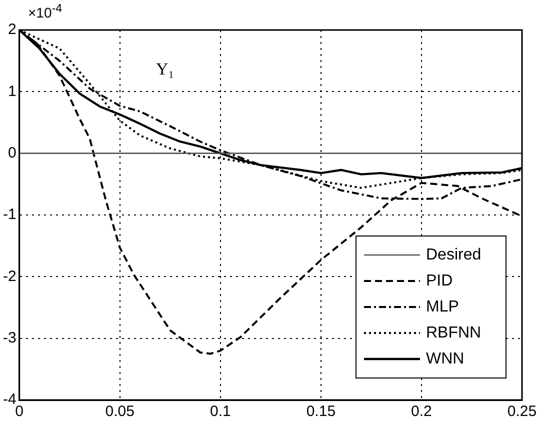 The image size is (540, 428). What do you see at coordinates (9, 337) in the screenshot?
I see `y-tick-label: -3` at bounding box center [9, 337].